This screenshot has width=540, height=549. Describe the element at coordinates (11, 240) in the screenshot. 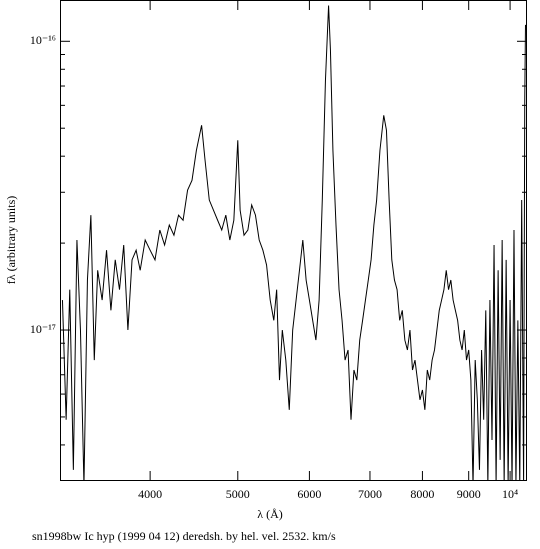

I see `y-axis-label: fλ (arbitrary units)` at that location.